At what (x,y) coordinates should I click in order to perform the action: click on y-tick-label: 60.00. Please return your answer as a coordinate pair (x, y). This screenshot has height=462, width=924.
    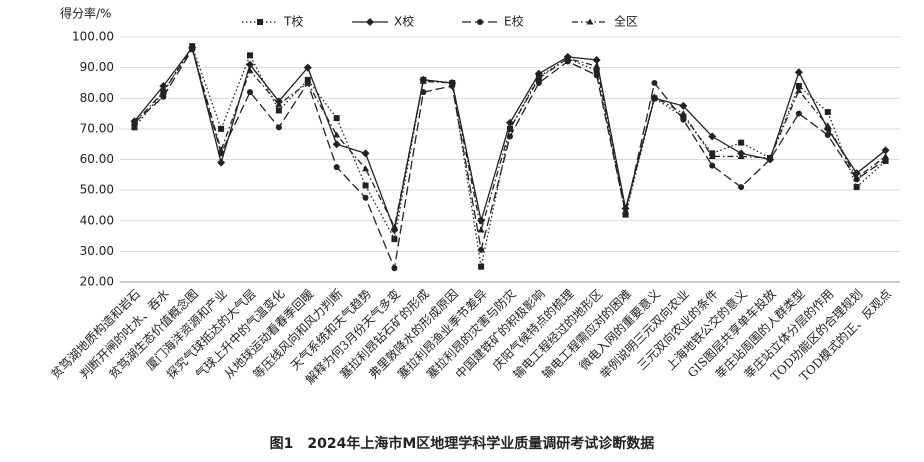
    Looking at the image, I should click on (97, 159).